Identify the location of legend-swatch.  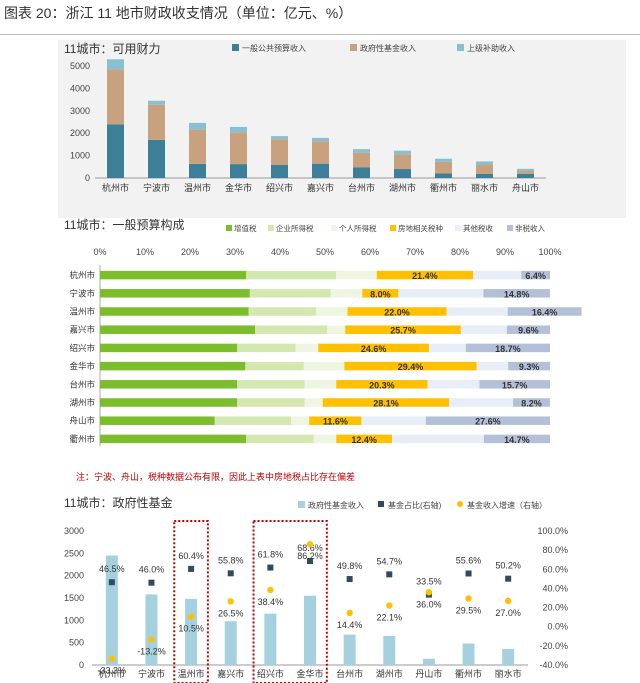
(271, 228).